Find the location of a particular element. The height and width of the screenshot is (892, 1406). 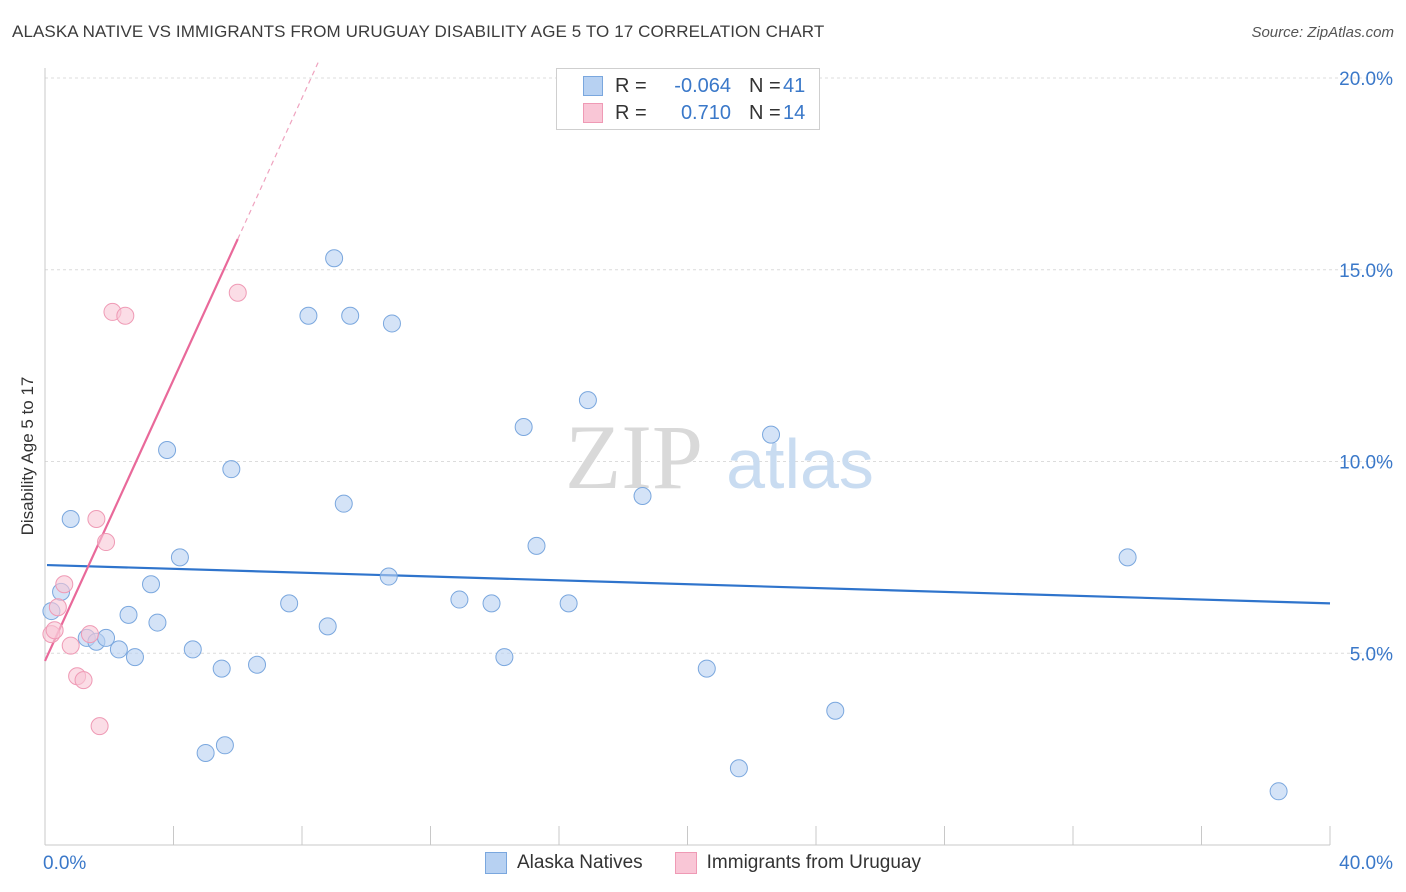

x-tick-label: 0.0% is located at coordinates (64, 863).